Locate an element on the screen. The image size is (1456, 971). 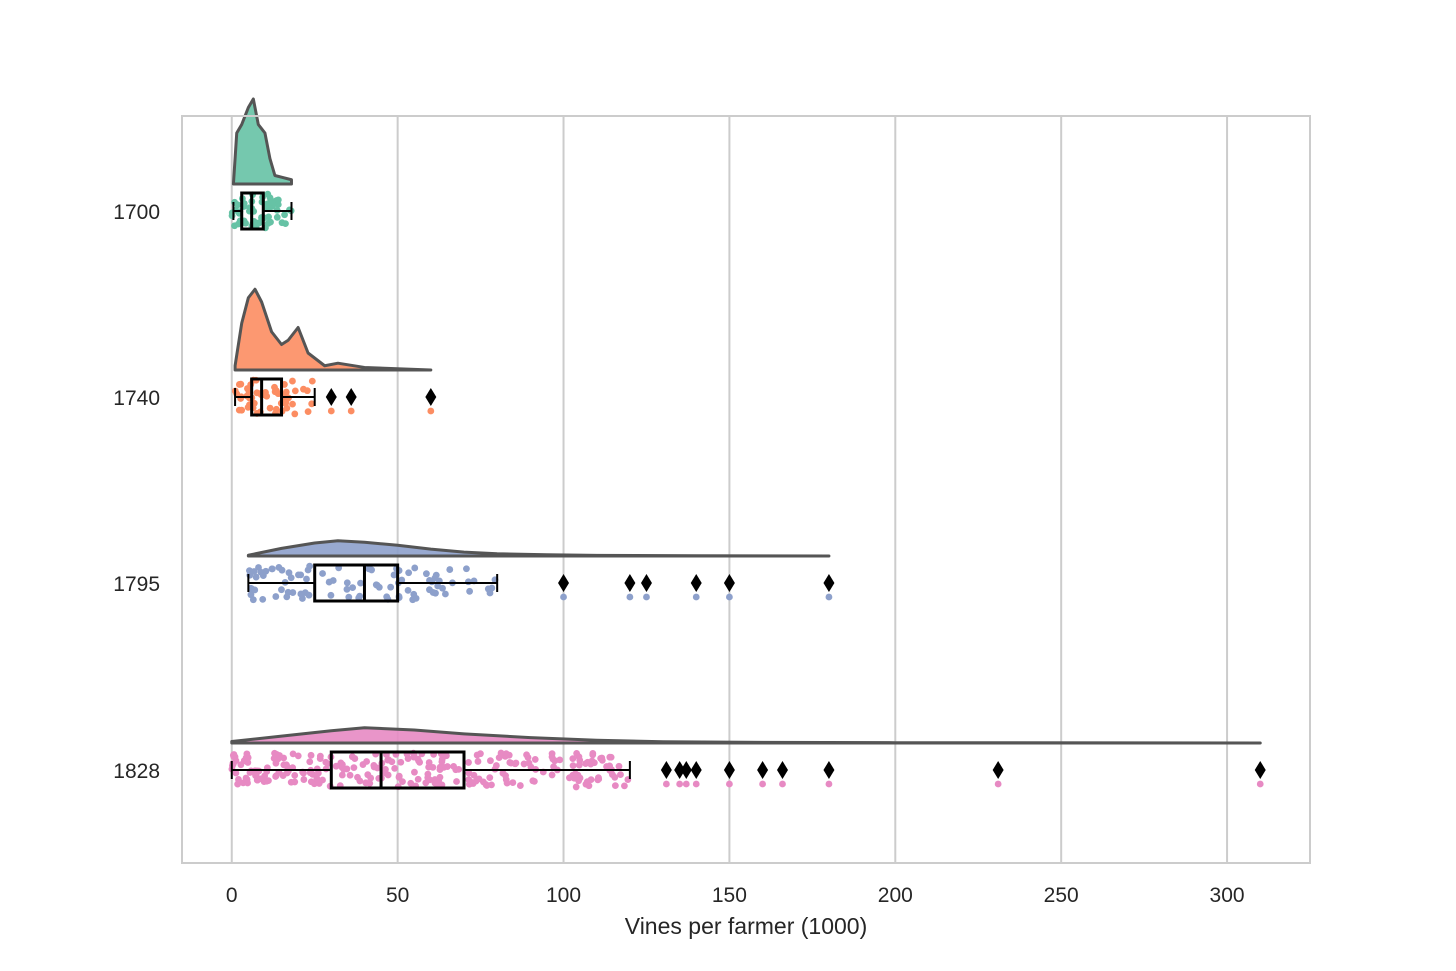
x-tick-label: 300 is located at coordinates (1227, 895).